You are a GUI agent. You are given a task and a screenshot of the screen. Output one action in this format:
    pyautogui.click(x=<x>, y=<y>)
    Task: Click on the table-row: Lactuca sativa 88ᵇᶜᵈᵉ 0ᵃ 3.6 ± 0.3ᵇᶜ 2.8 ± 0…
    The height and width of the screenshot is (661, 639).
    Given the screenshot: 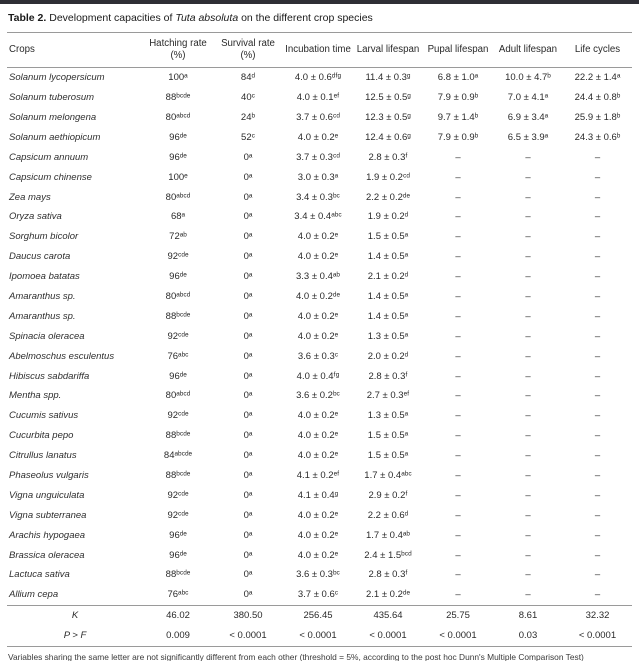 What is the action you would take?
    pyautogui.click(x=319, y=575)
    